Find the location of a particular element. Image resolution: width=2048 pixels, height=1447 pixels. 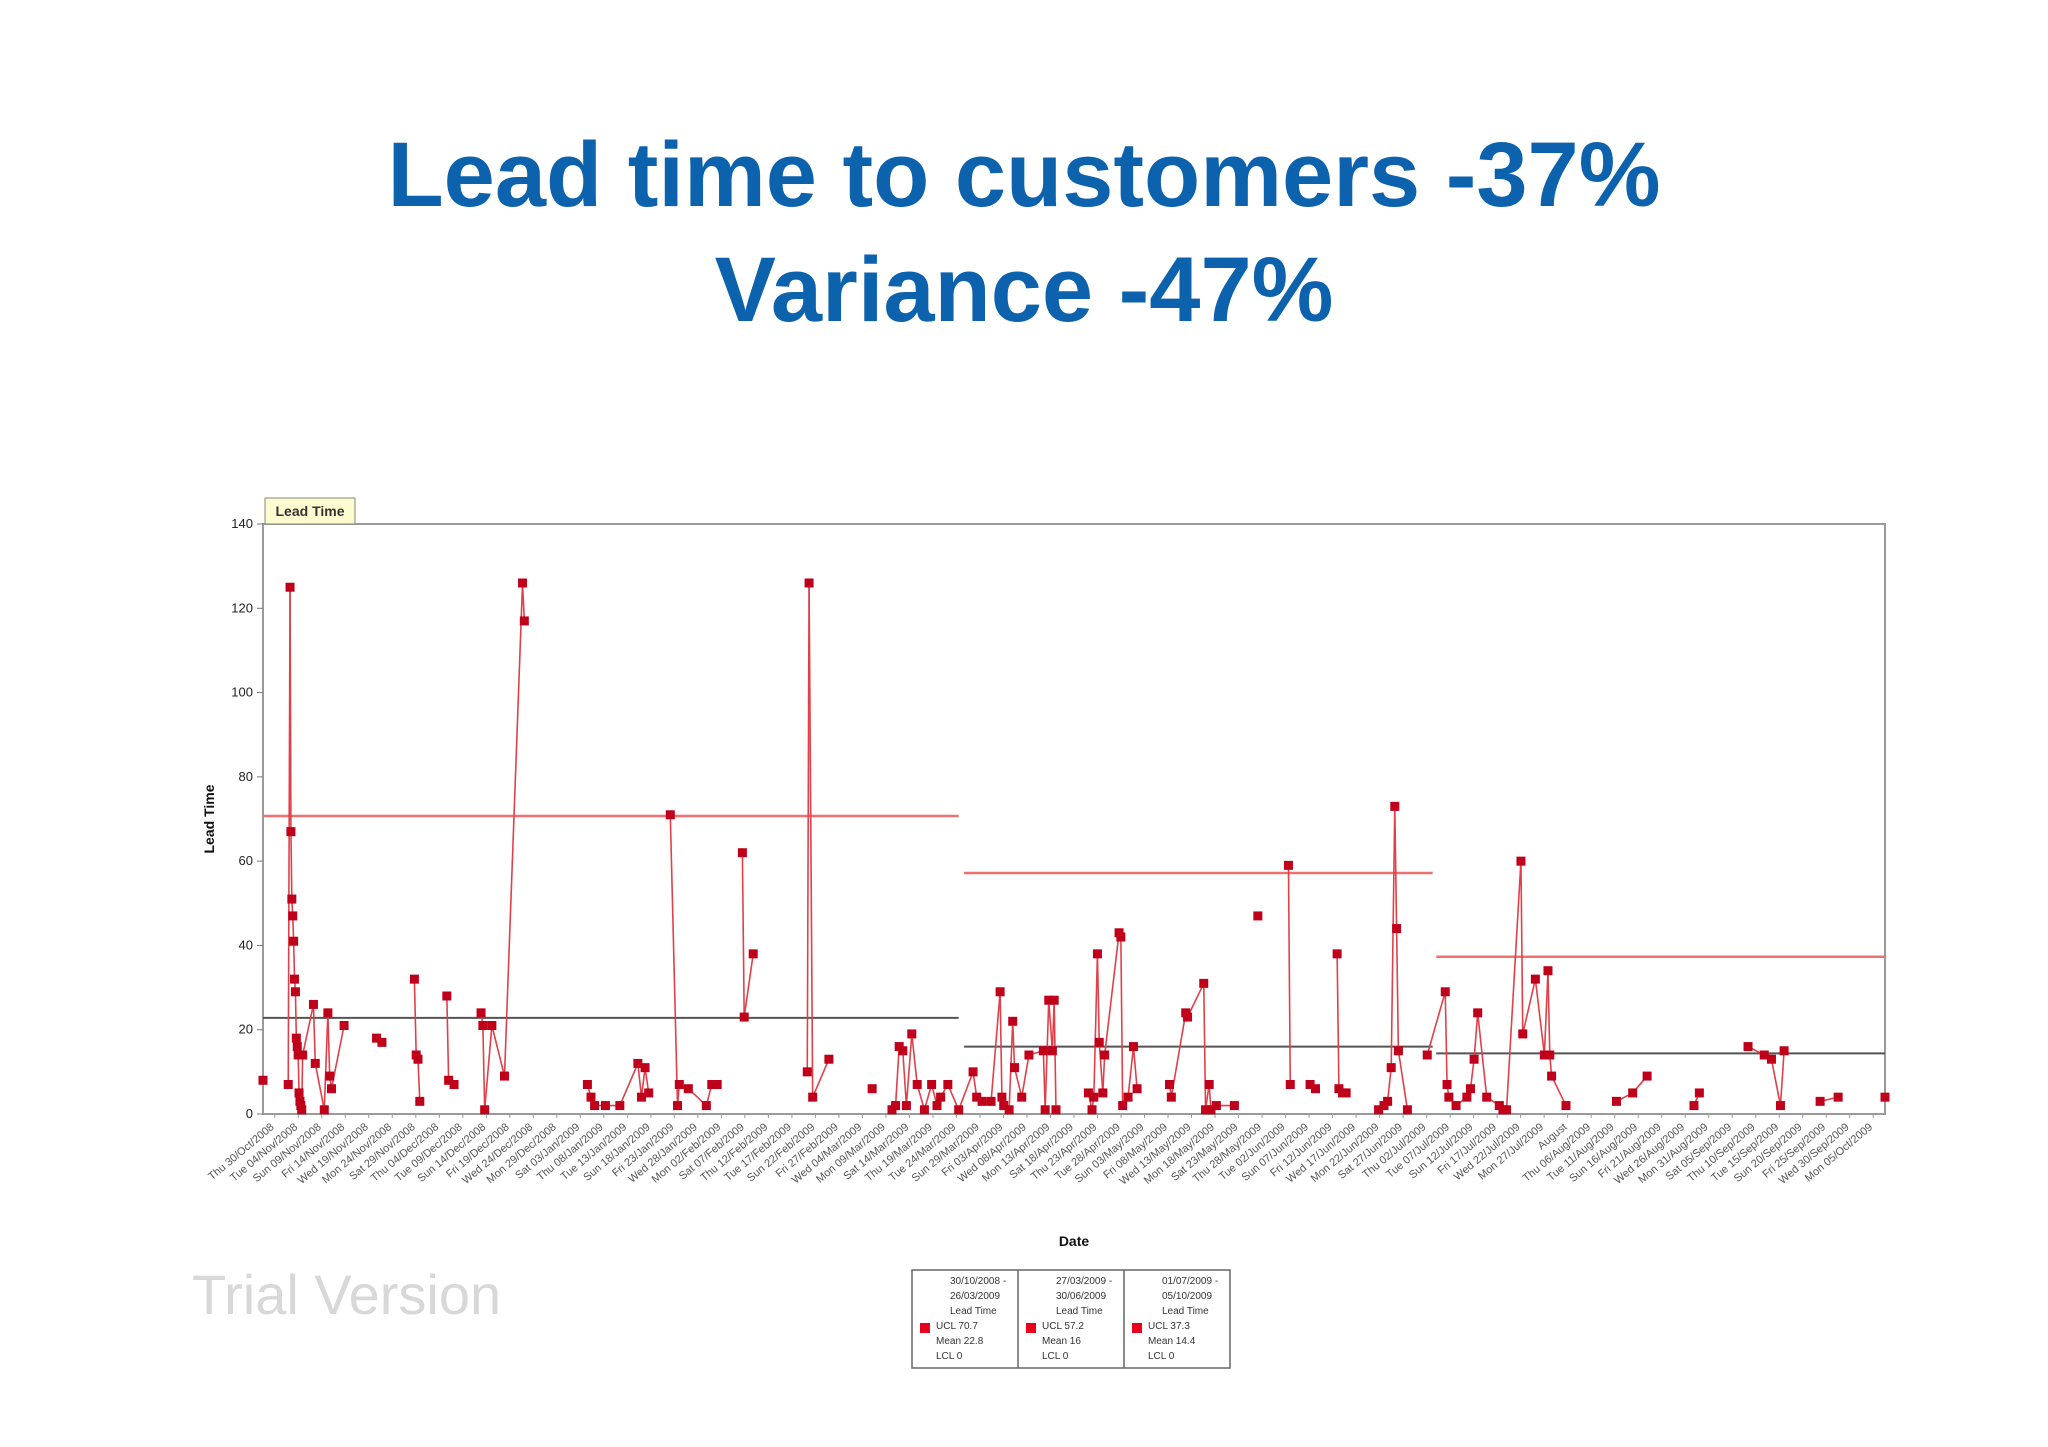

legend-box is located at coordinates (1071, 1319).